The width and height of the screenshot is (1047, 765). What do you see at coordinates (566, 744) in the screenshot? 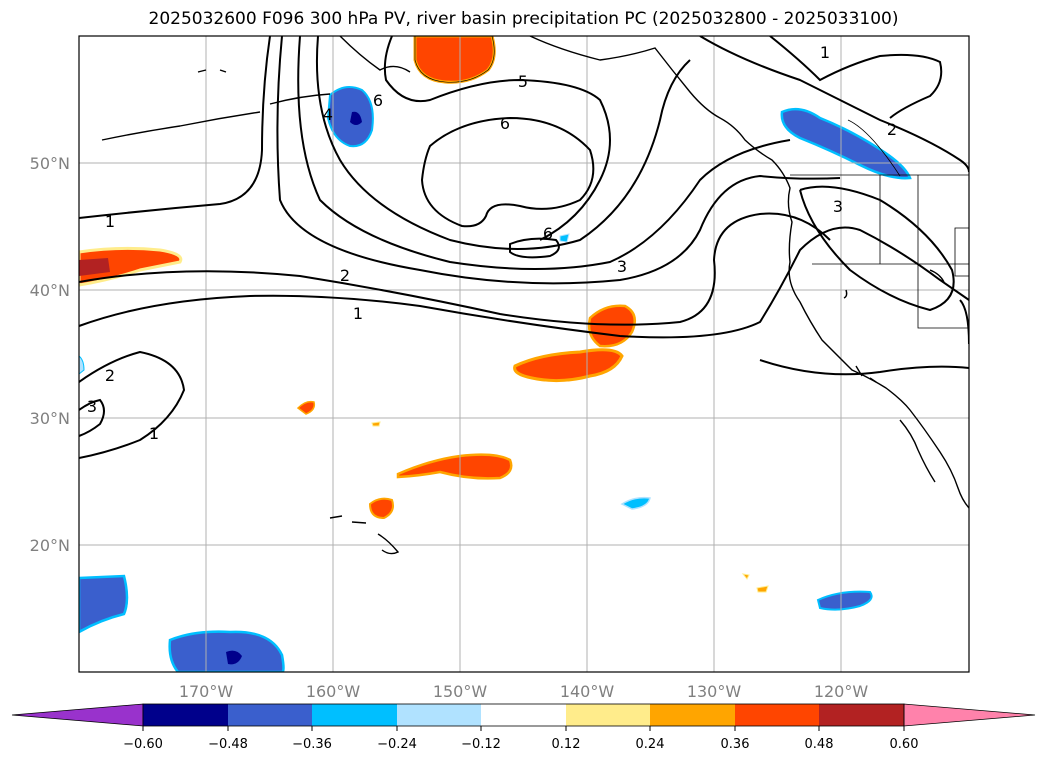
I see `colorbar-tick-label-6: 0.12` at bounding box center [566, 744].